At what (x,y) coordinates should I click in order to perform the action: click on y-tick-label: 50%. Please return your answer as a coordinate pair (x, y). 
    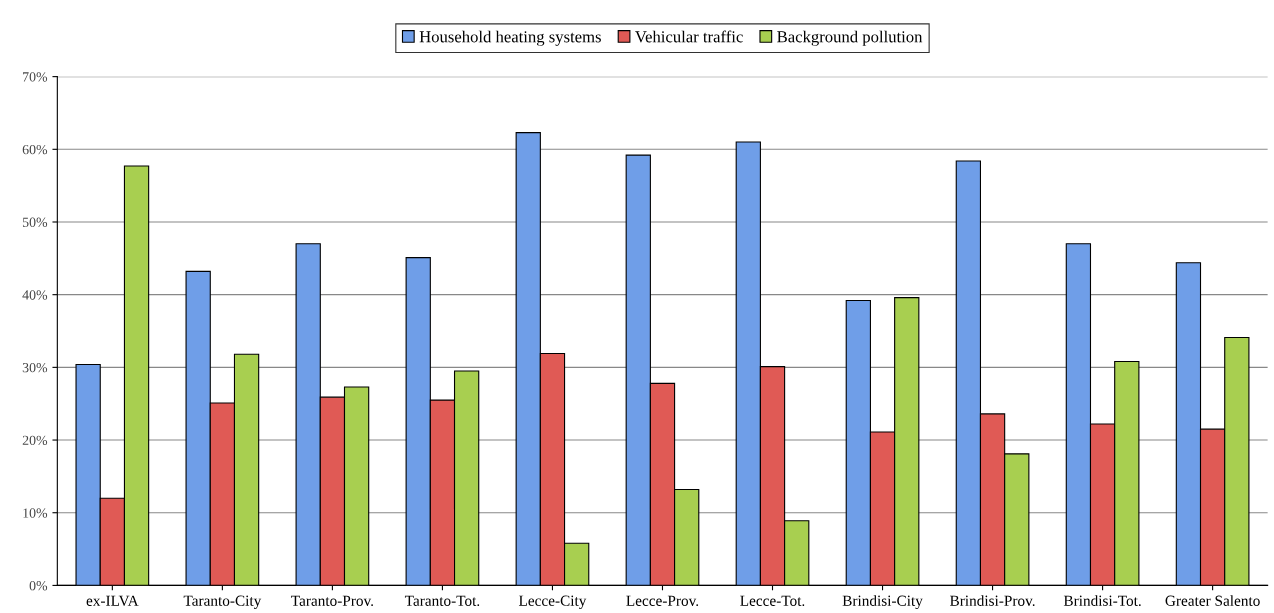
    Looking at the image, I should click on (35, 222).